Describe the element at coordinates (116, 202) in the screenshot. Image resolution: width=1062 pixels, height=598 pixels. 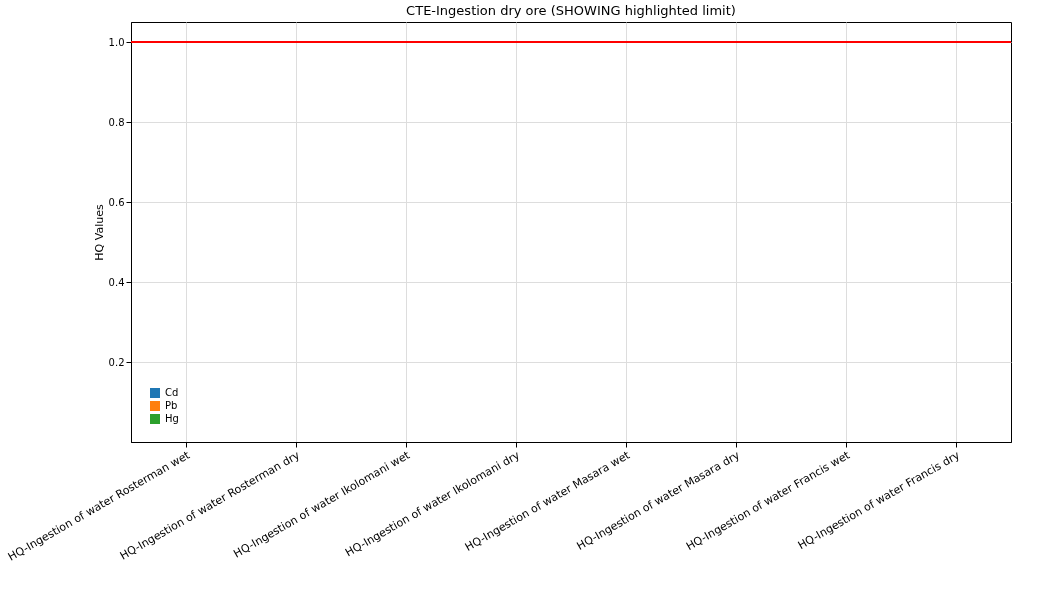
I see `y-tick-label: 0.6` at that location.